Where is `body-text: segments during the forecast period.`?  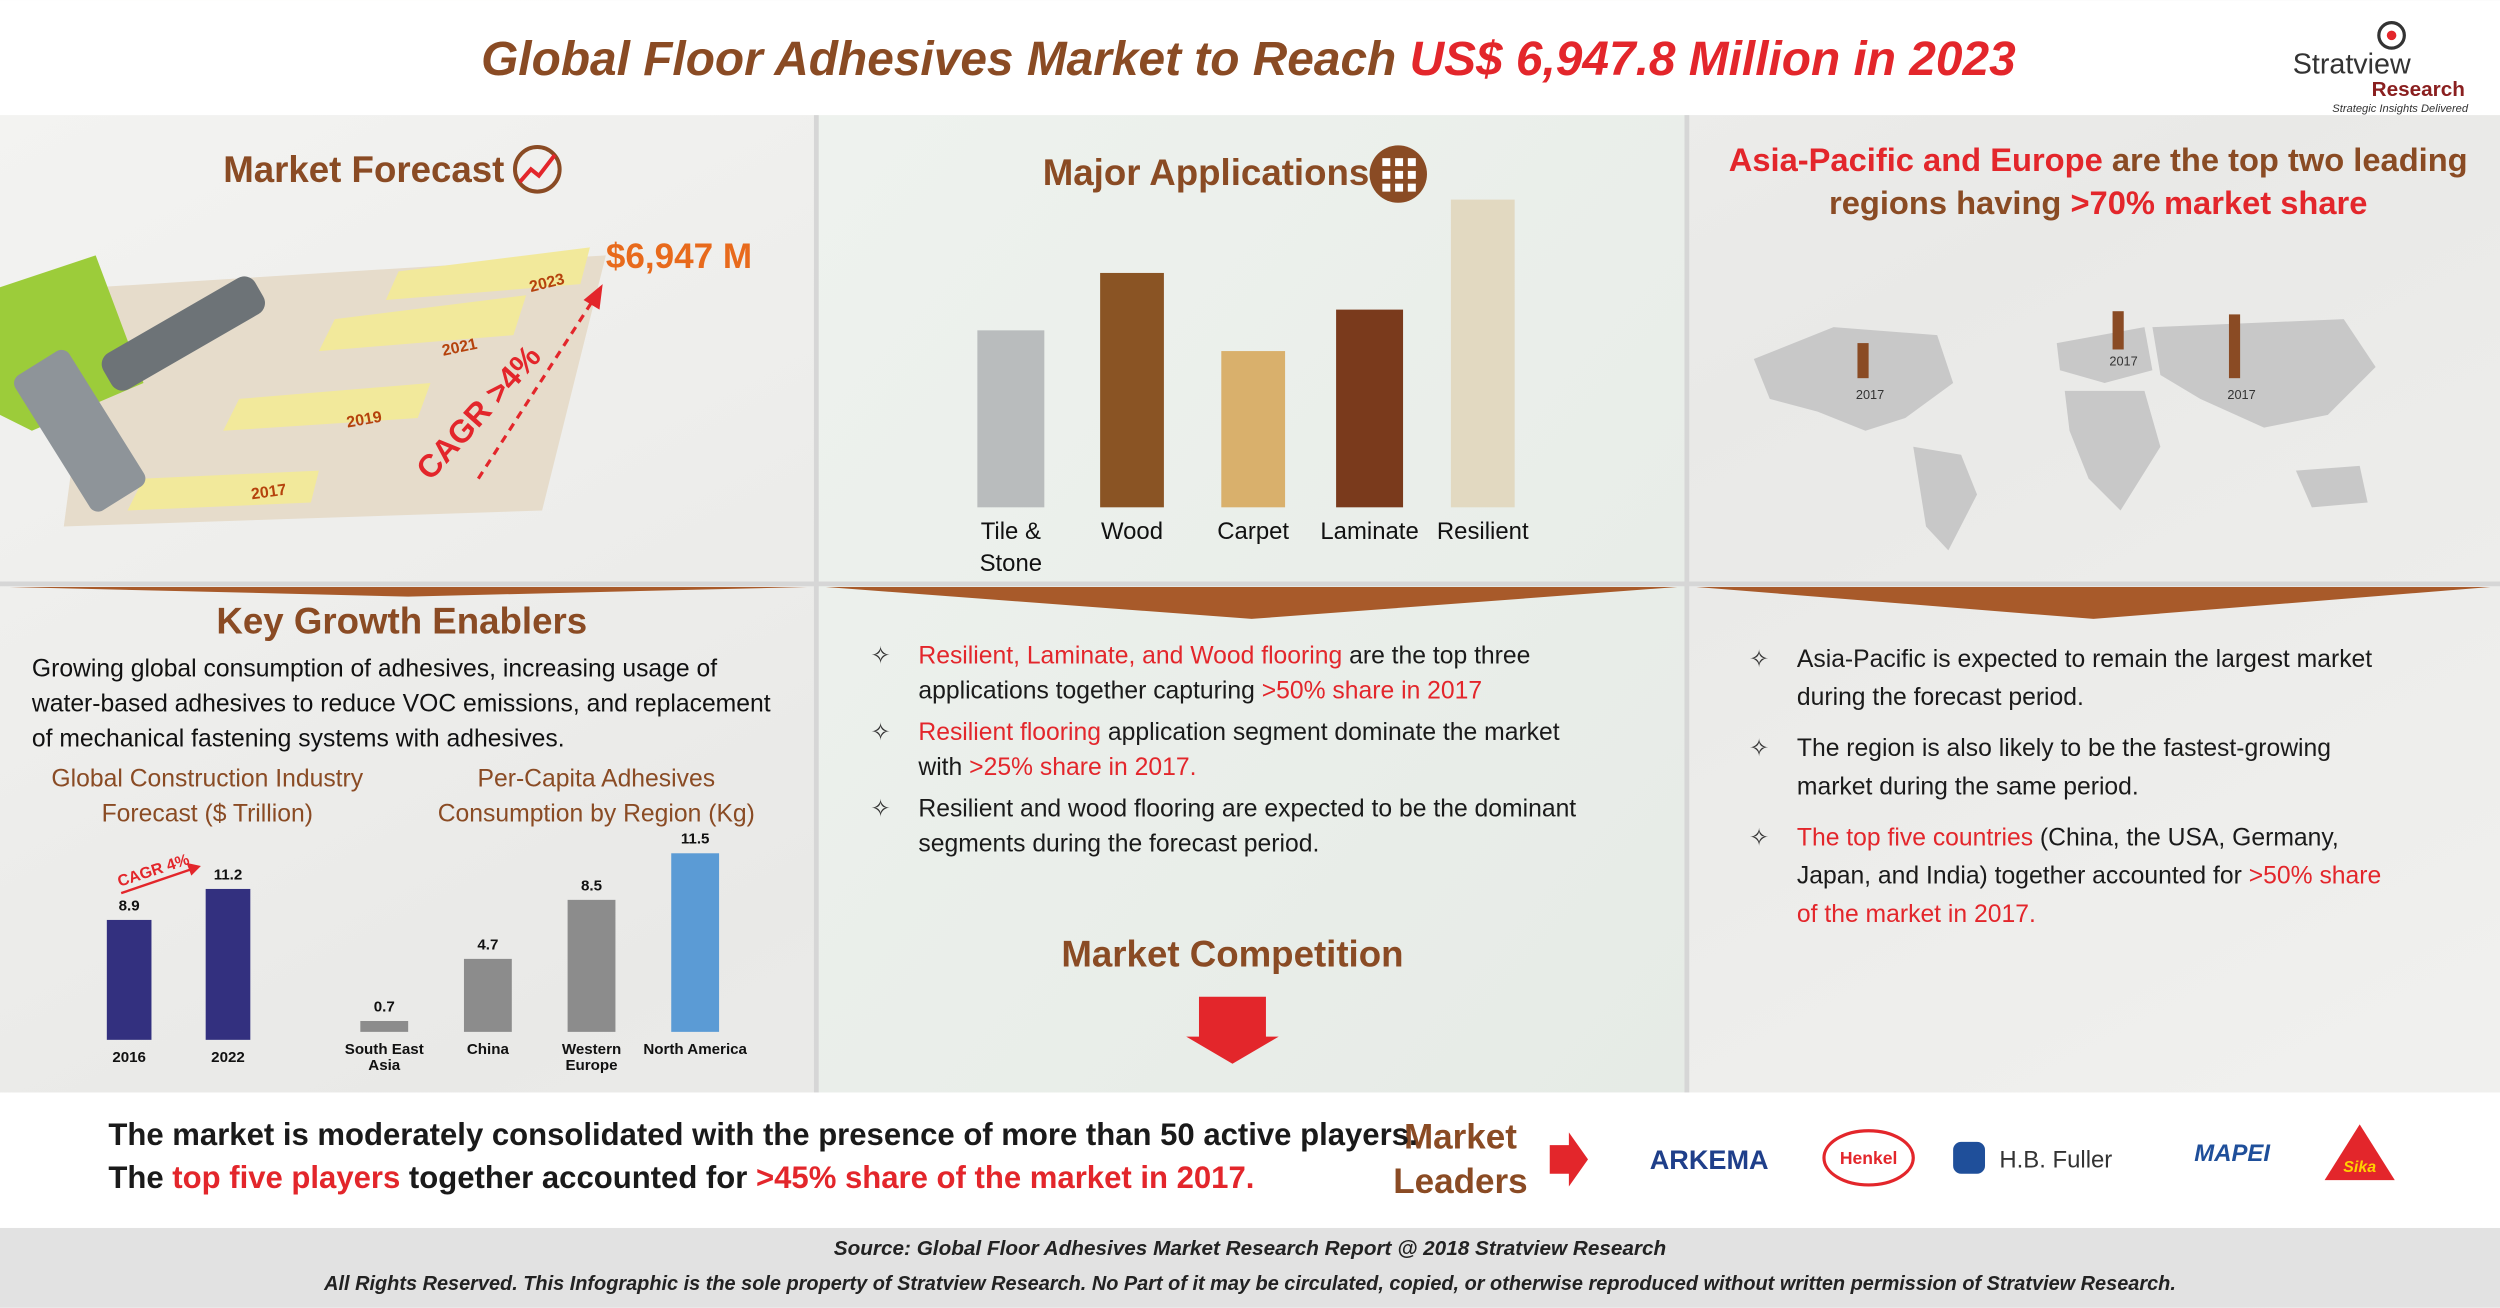 body-text: segments during the forecast period. is located at coordinates (1118, 844).